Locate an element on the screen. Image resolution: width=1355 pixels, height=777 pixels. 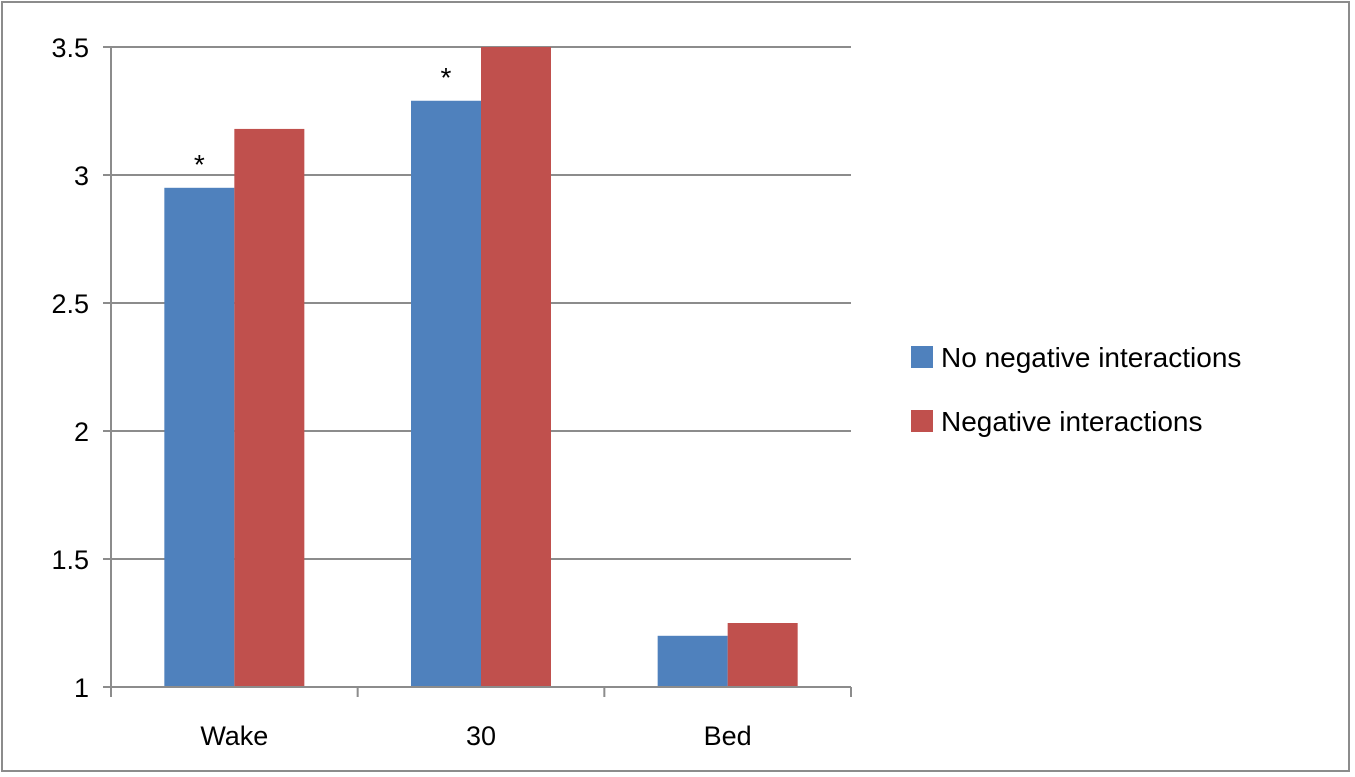
x-tick-label: 30 is located at coordinates (481, 736).